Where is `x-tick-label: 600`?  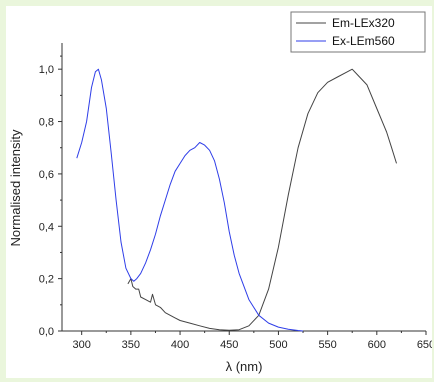
x-tick-label: 600 is located at coordinates (377, 345).